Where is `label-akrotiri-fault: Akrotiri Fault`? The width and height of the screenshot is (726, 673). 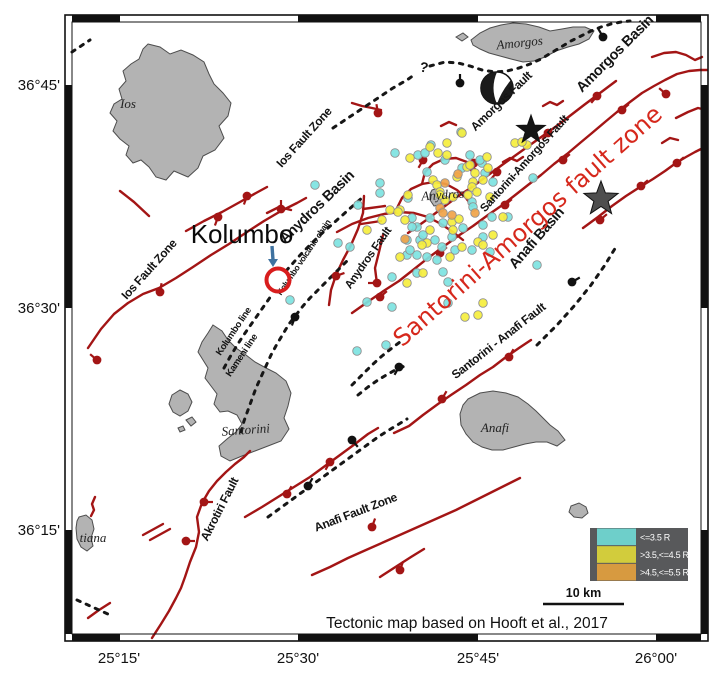
label-akrotiri-fault: Akrotiri Fault is located at coordinates (220, 509).